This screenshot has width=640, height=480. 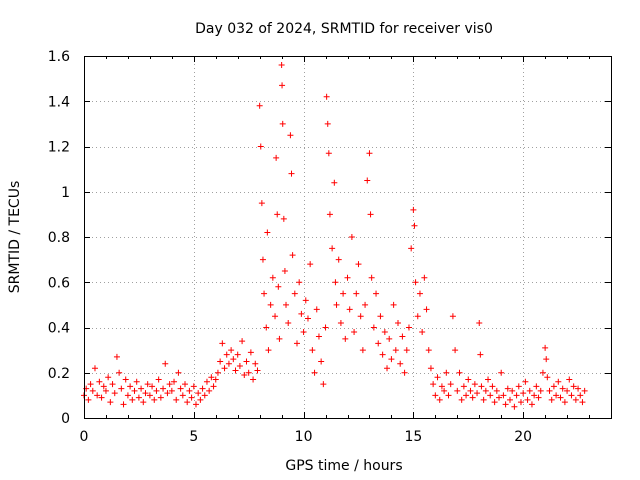 What do you see at coordinates (413, 437) in the screenshot?
I see `x-tick-label: 15` at bounding box center [413, 437].